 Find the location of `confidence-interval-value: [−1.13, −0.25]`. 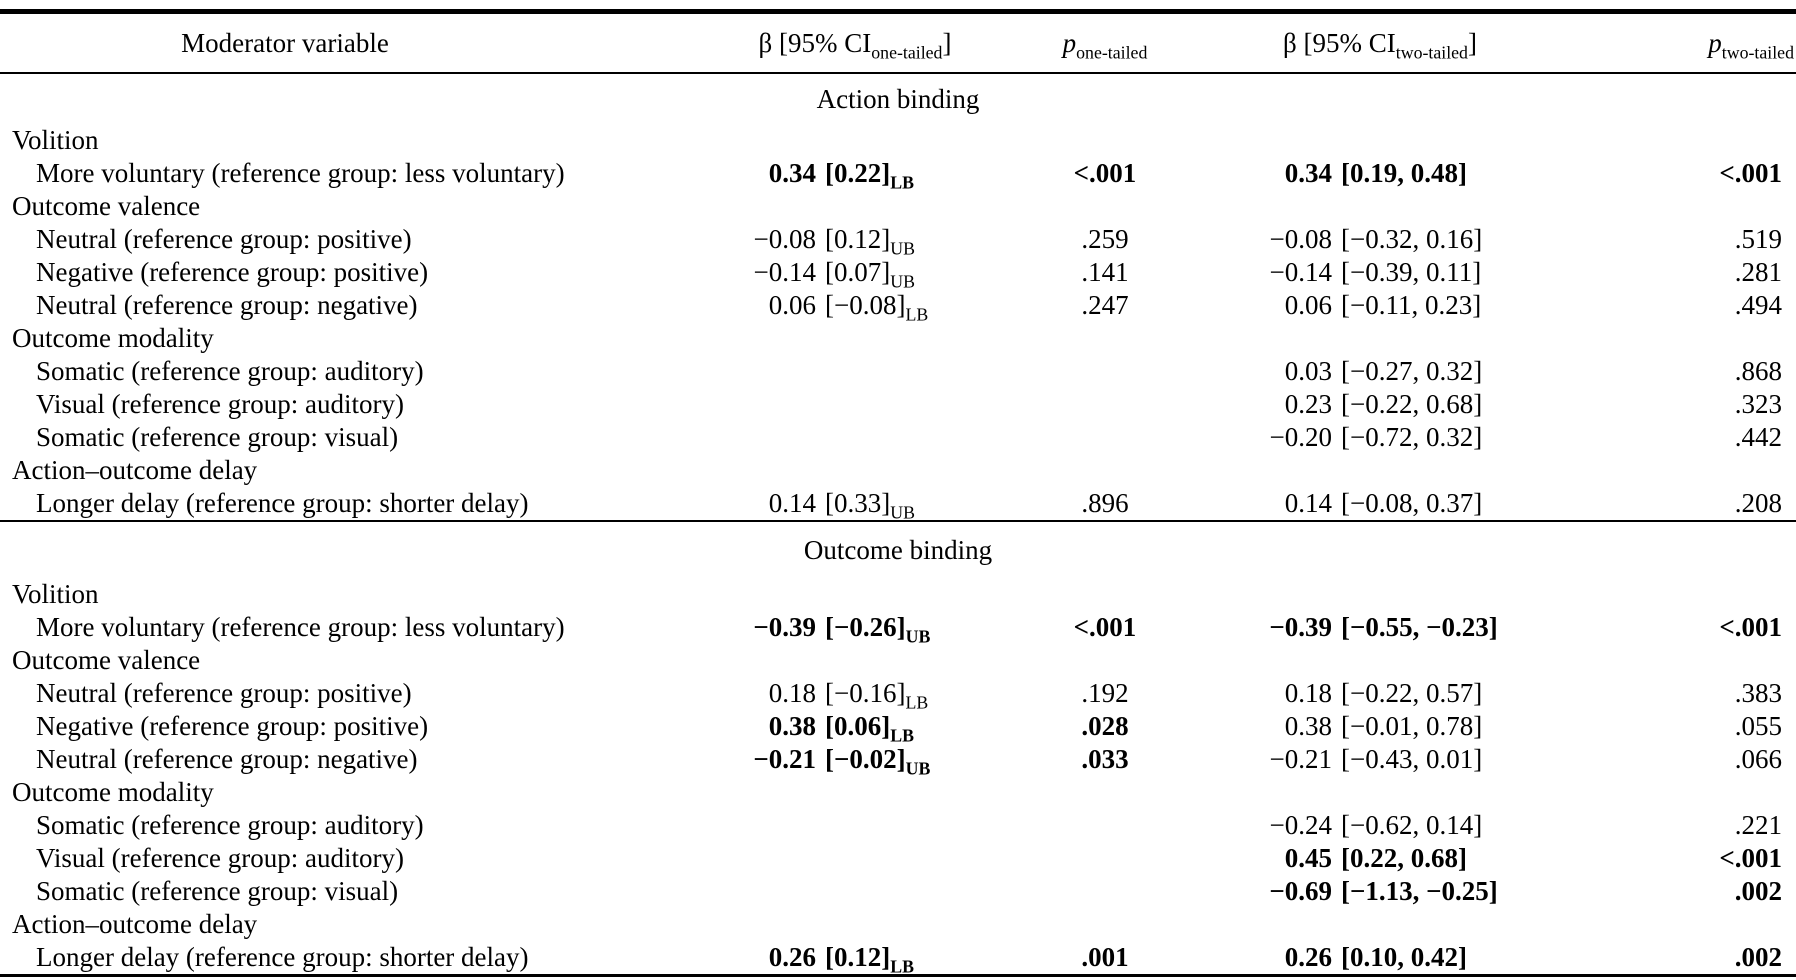

confidence-interval-value: [−1.13, −0.25] is located at coordinates (1419, 891).